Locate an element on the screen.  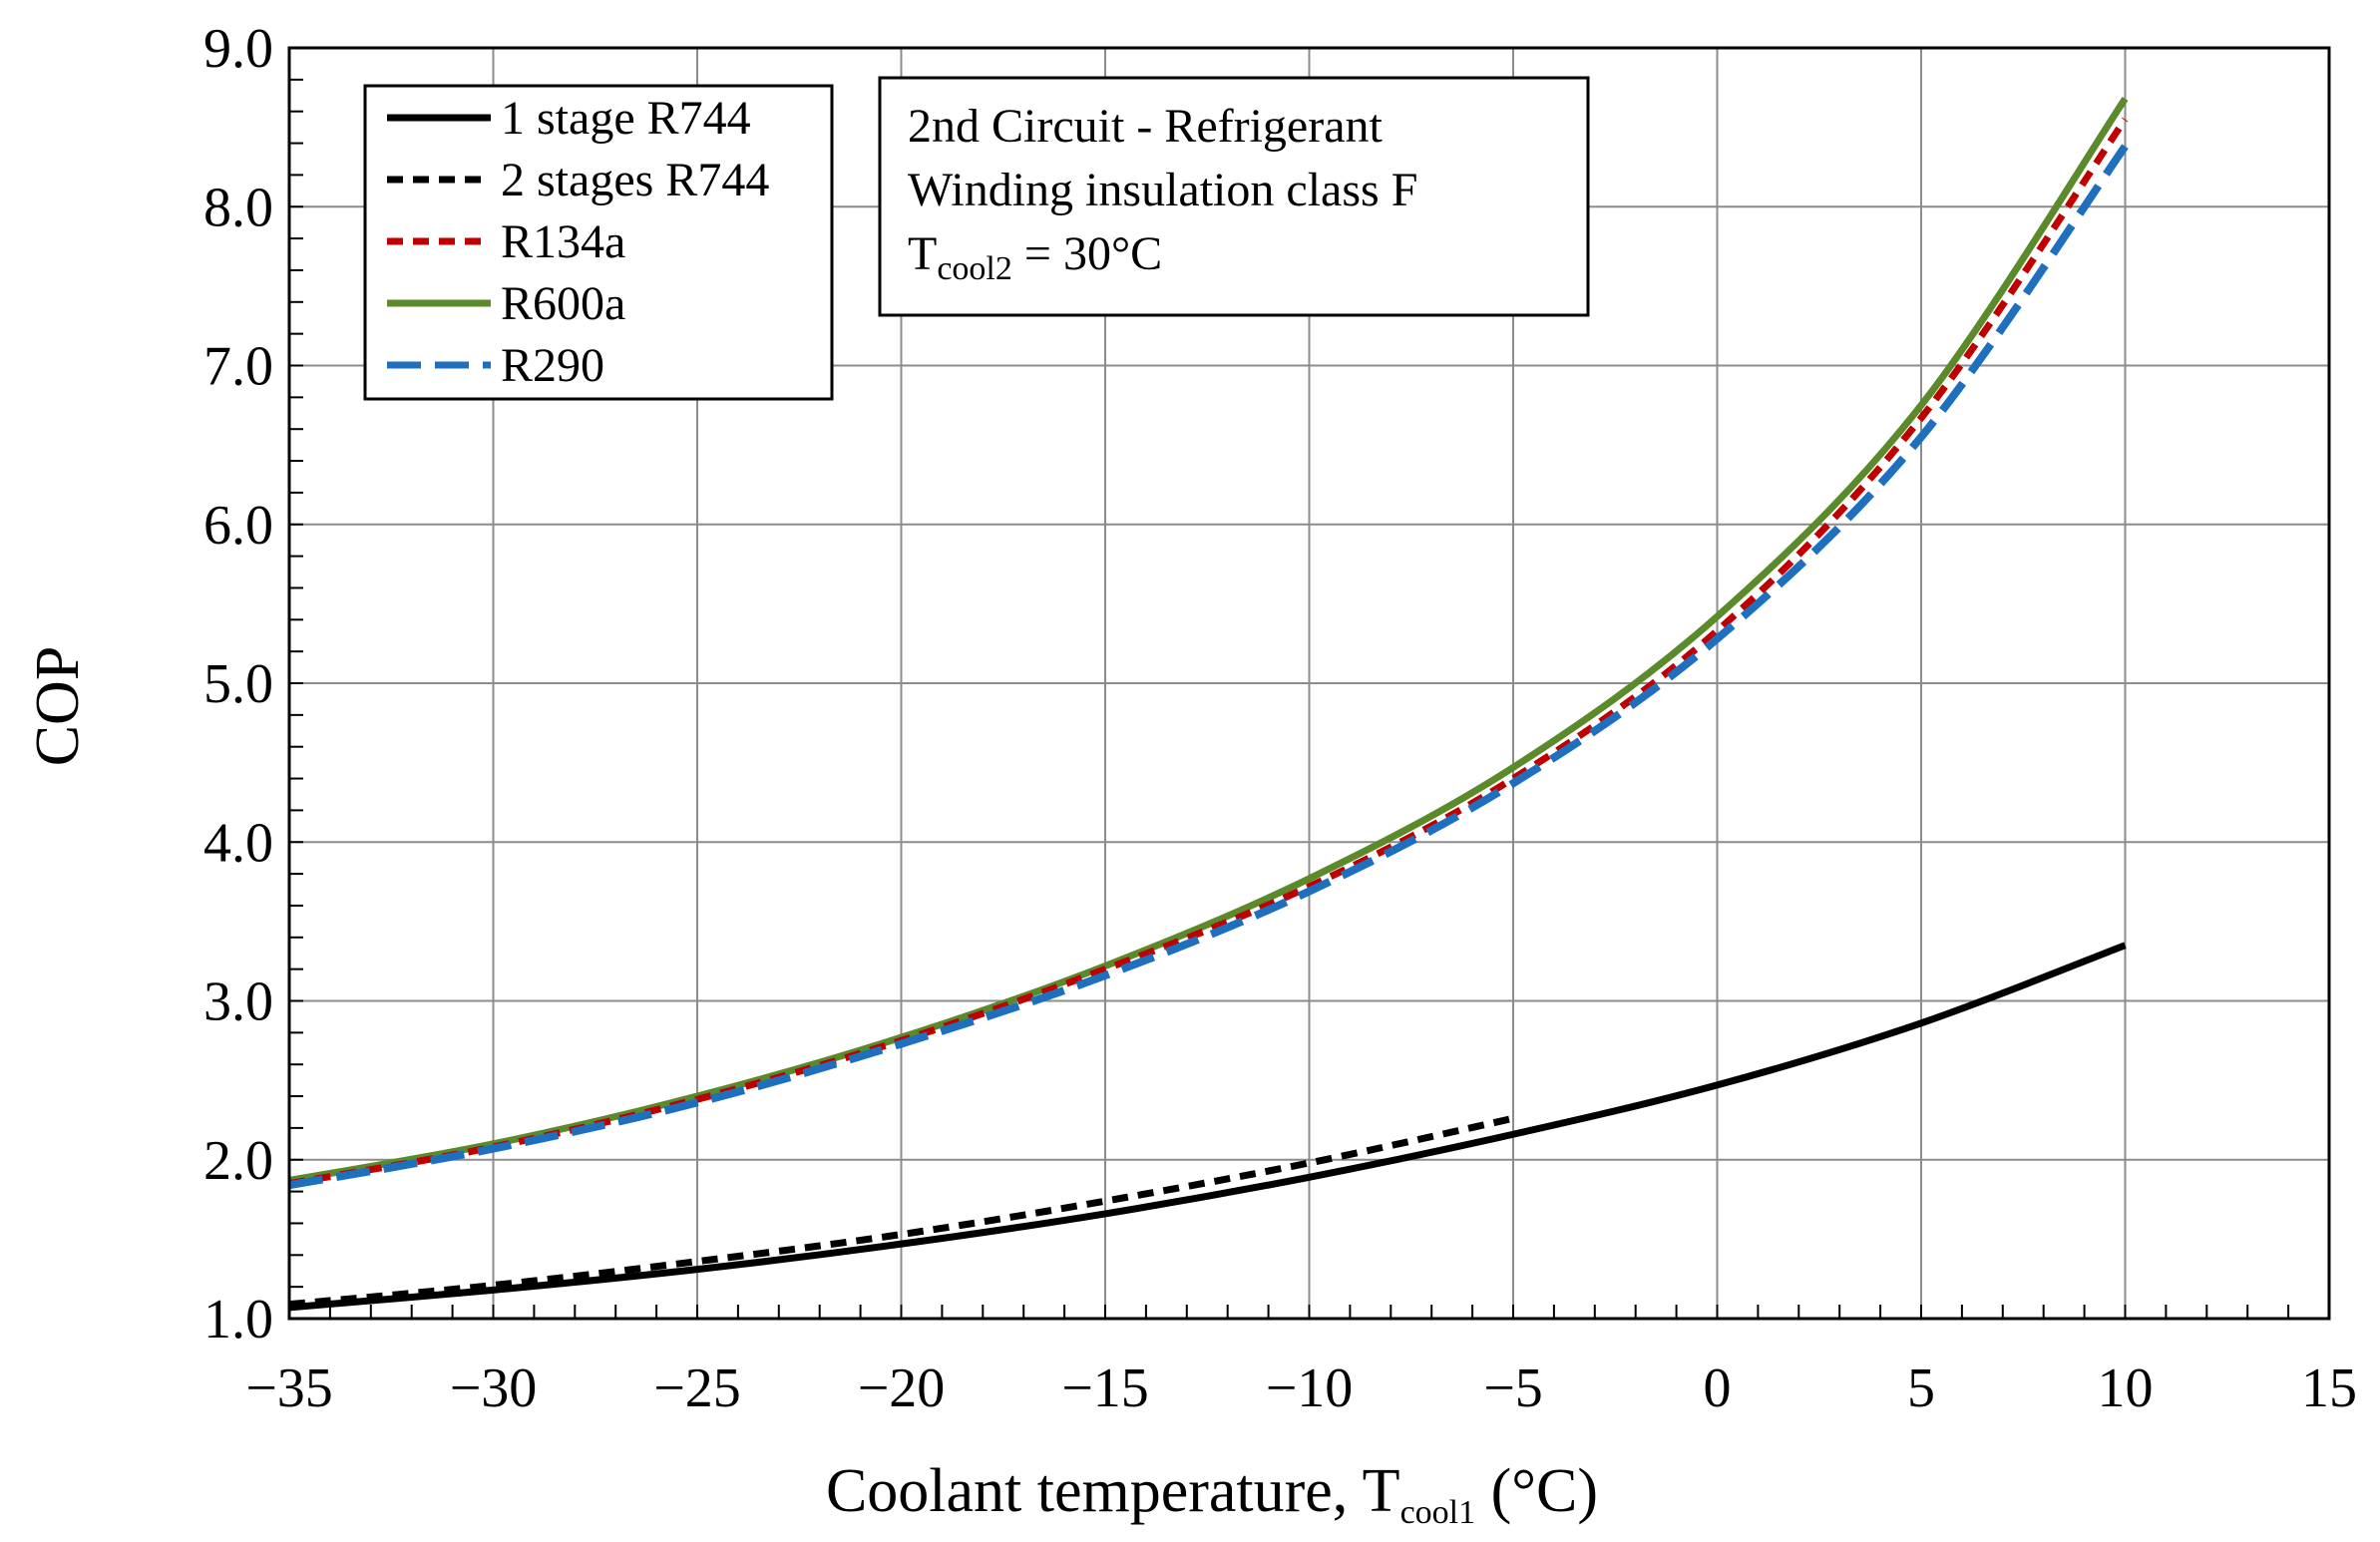
x-tick-label: −30 is located at coordinates (494, 1388).